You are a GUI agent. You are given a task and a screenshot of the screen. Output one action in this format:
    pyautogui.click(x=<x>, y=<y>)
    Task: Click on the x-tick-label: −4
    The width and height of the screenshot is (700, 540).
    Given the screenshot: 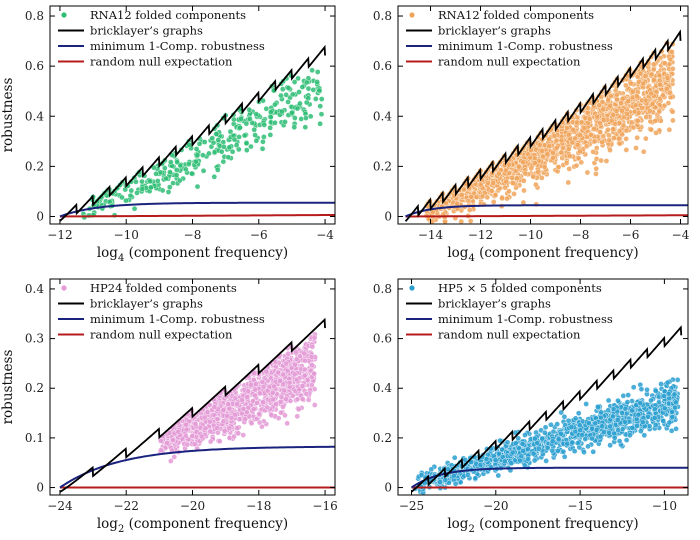 What is the action you would take?
    pyautogui.click(x=681, y=235)
    